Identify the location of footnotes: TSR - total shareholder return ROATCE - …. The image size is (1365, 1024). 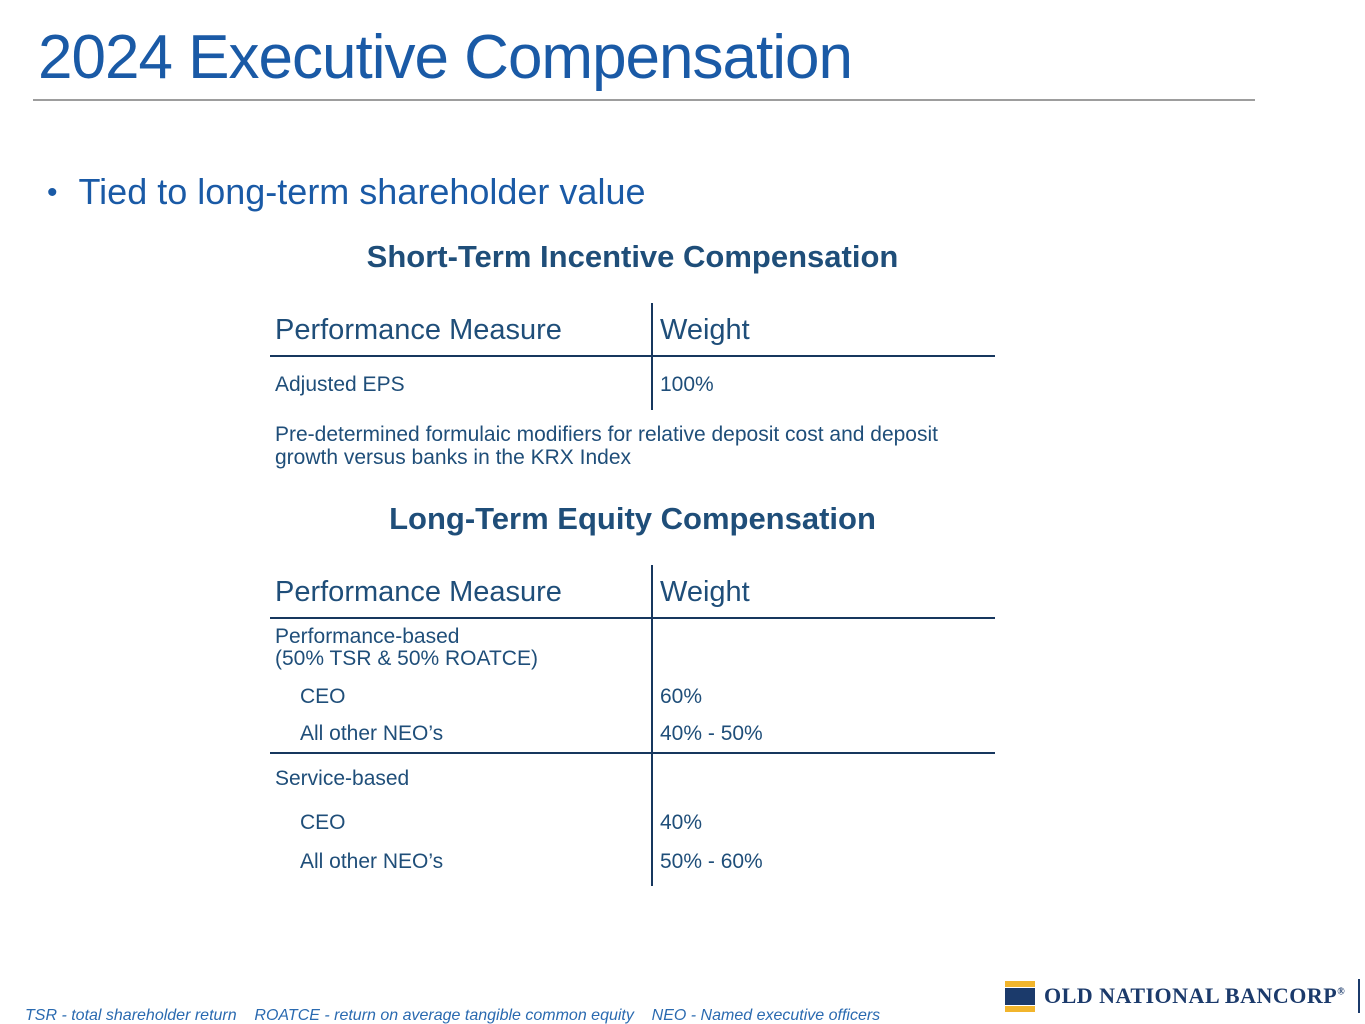
(452, 996).